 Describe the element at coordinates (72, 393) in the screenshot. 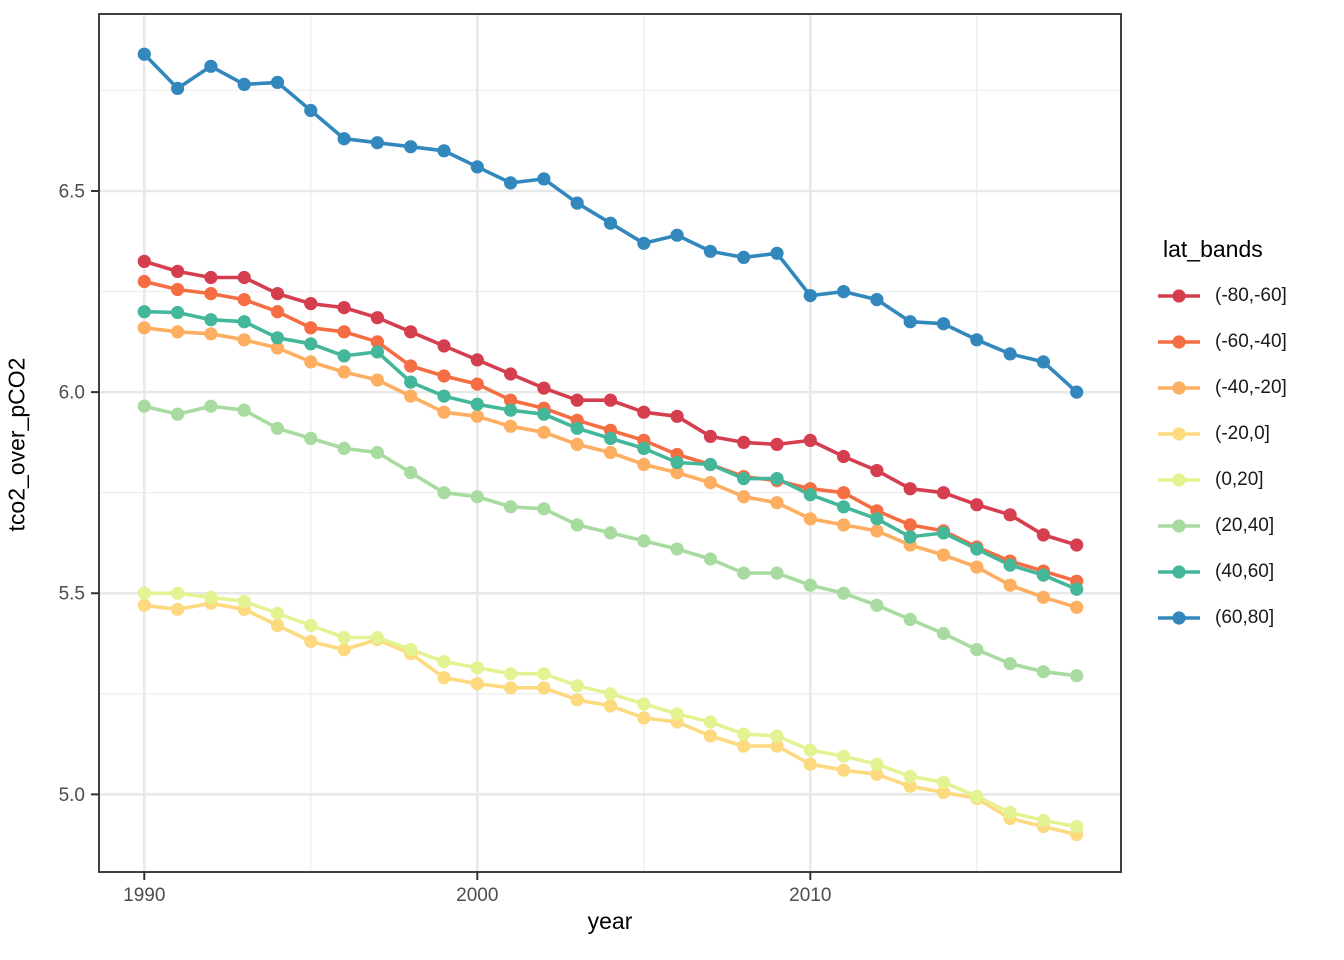

I see `y-tick-label: 6.0` at that location.